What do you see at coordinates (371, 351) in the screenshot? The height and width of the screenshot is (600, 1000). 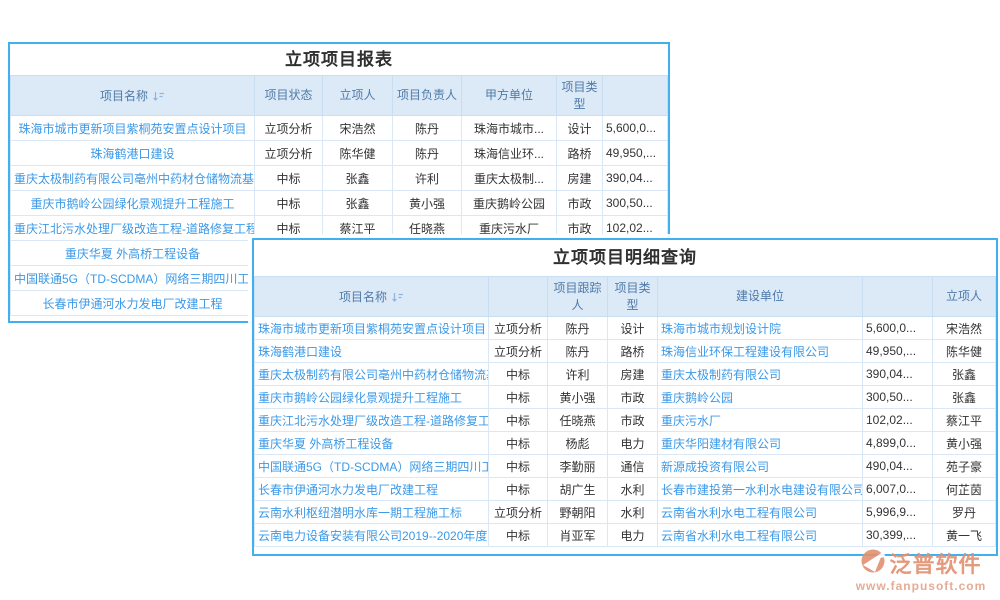 I see `detail-cell-project-name: 珠海鹤港口建设` at bounding box center [371, 351].